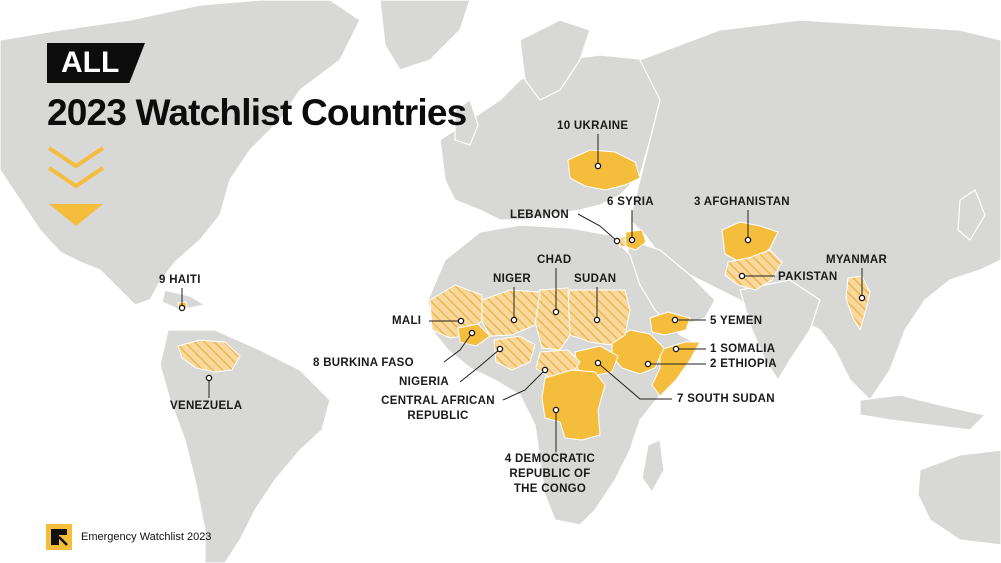 The width and height of the screenshot is (1001, 563). Describe the element at coordinates (748, 240) in the screenshot. I see `dot-afghanistan` at that location.